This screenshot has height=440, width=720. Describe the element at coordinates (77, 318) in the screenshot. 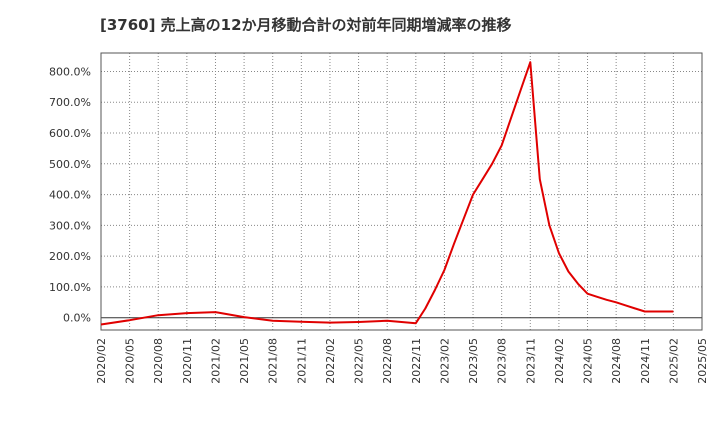

I see `y-tick-label: 0.0%` at that location.